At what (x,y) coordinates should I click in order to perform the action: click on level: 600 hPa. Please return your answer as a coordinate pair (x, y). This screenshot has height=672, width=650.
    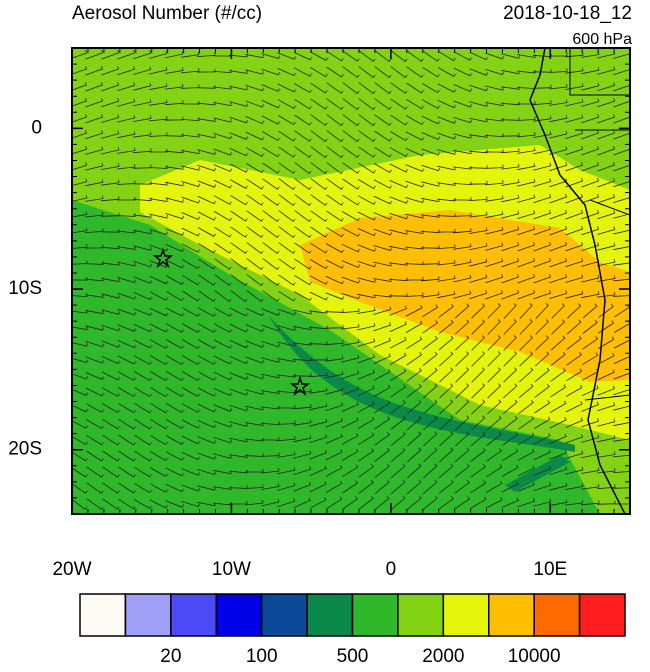
    Looking at the image, I should click on (602, 39).